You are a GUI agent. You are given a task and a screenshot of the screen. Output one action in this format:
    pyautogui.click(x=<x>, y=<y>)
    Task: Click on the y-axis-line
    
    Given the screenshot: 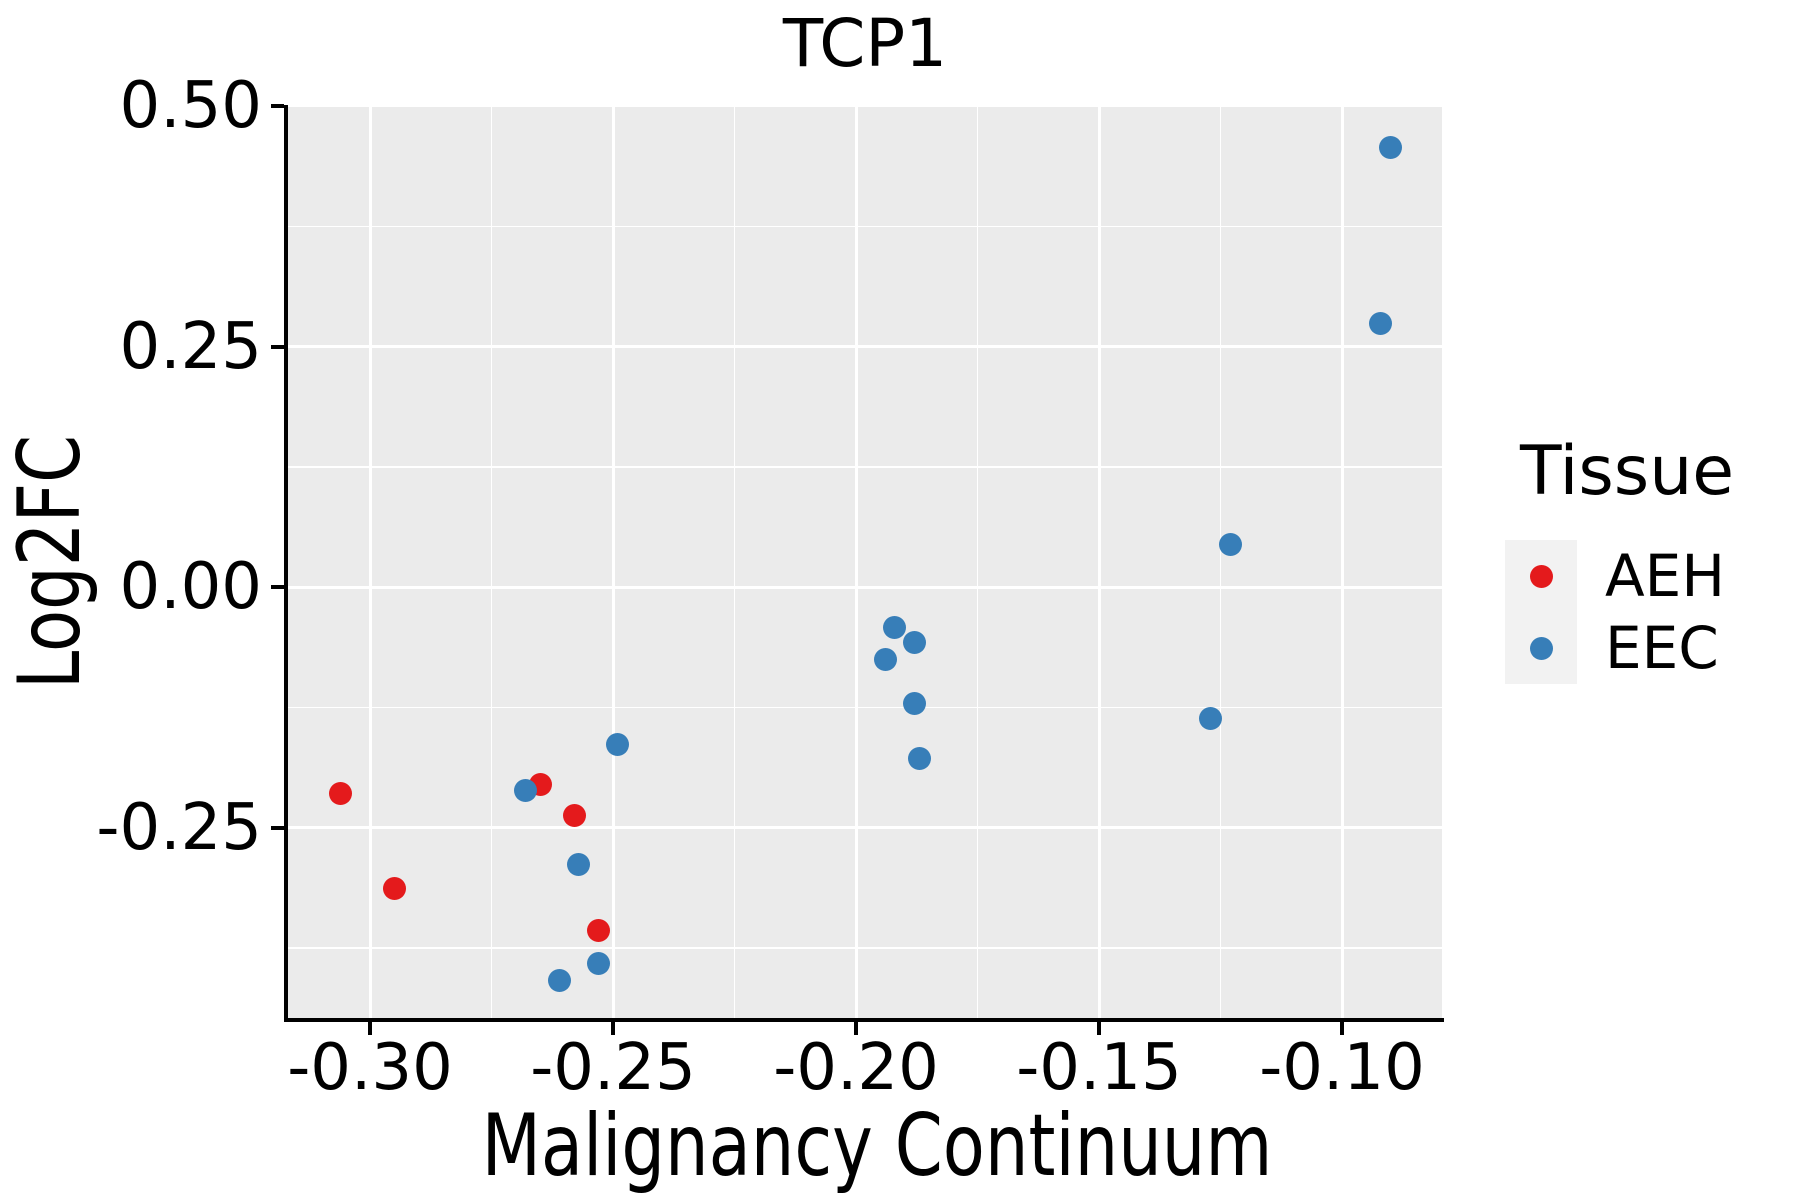 What is the action you would take?
    pyautogui.click(x=286, y=563)
    